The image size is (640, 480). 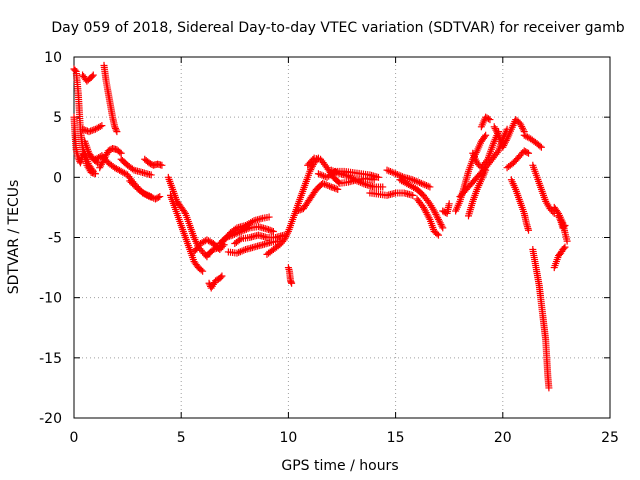 I want to click on x-tick-label: 5, so click(x=181, y=438).